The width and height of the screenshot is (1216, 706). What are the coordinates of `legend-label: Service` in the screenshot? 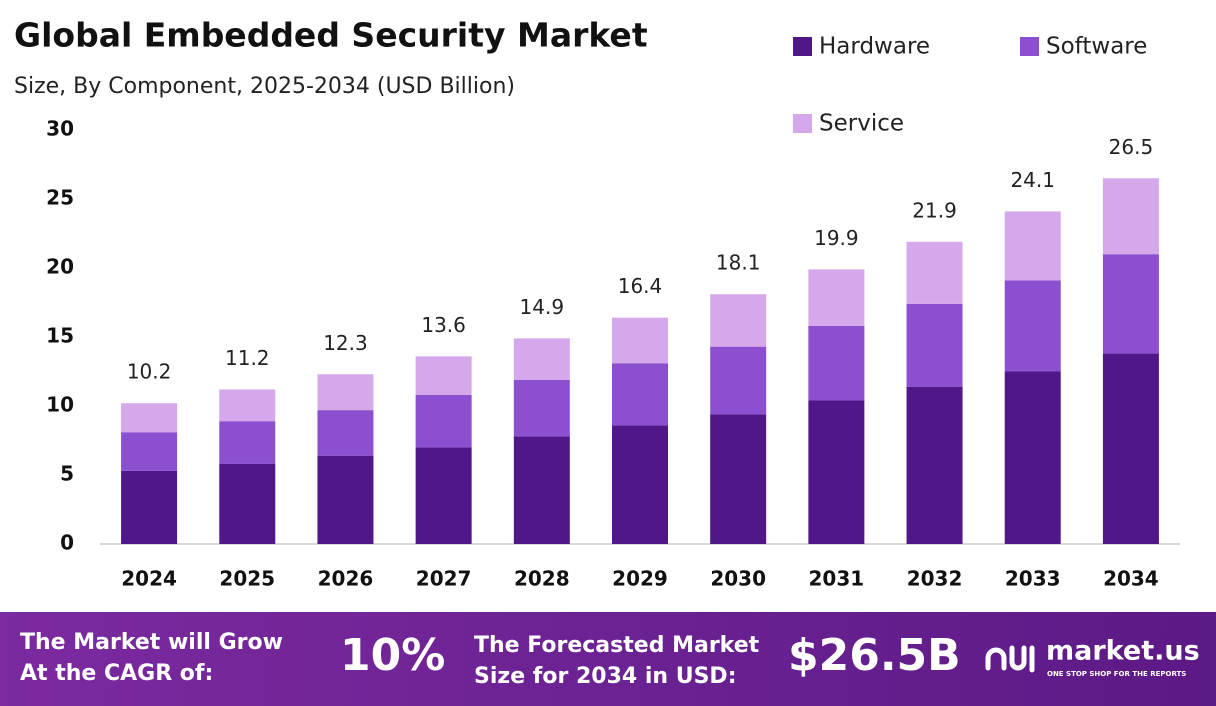 It's located at (861, 124).